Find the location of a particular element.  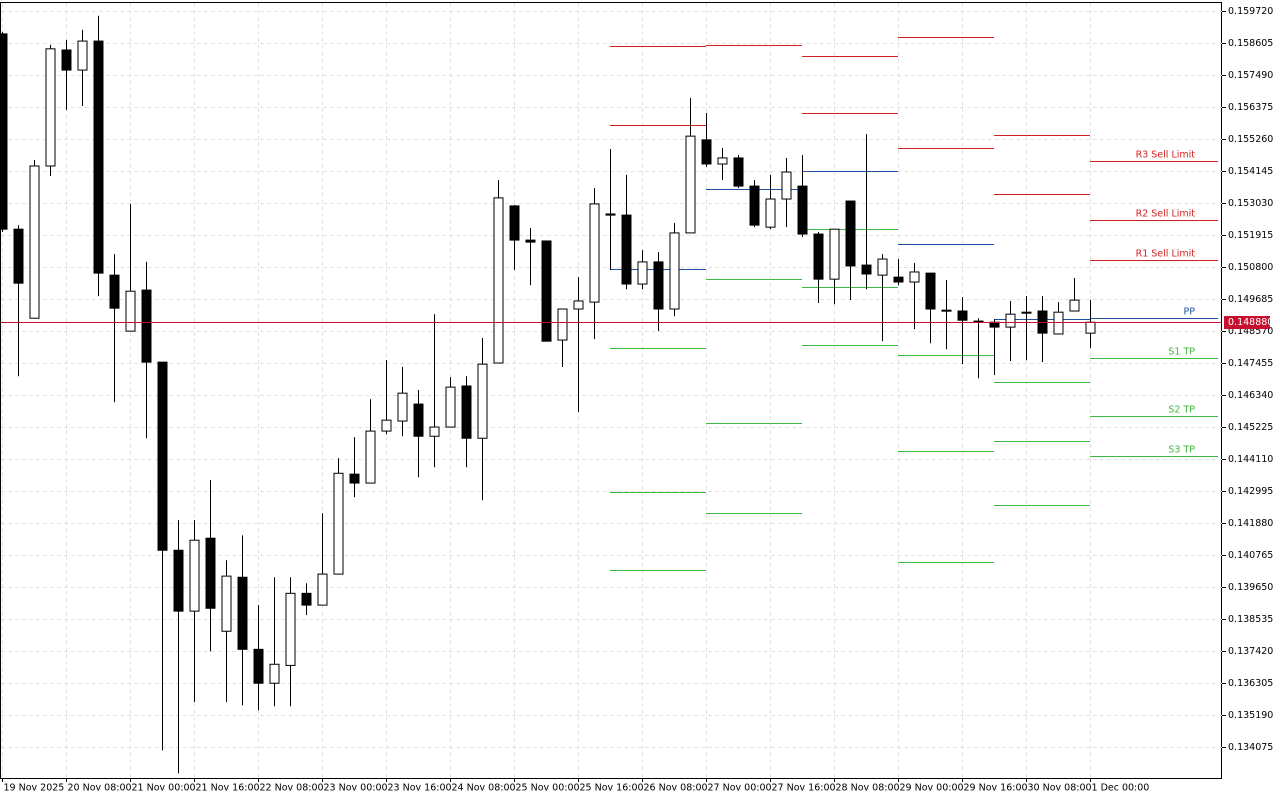

current-price-box is located at coordinates (1247, 322).